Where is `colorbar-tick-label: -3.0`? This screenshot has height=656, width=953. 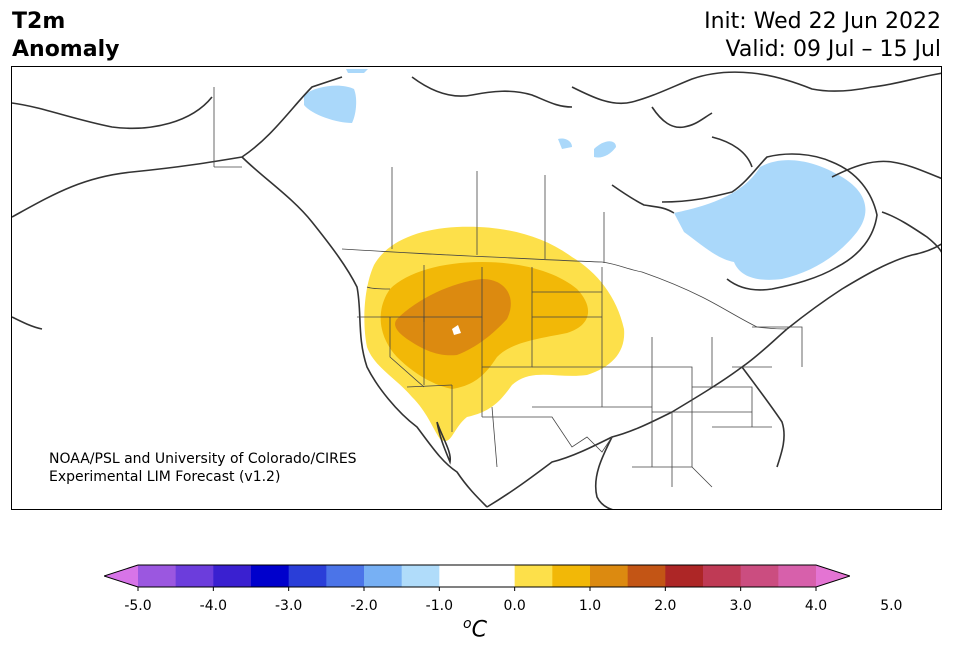
colorbar-tick-label: -3.0 is located at coordinates (288, 606).